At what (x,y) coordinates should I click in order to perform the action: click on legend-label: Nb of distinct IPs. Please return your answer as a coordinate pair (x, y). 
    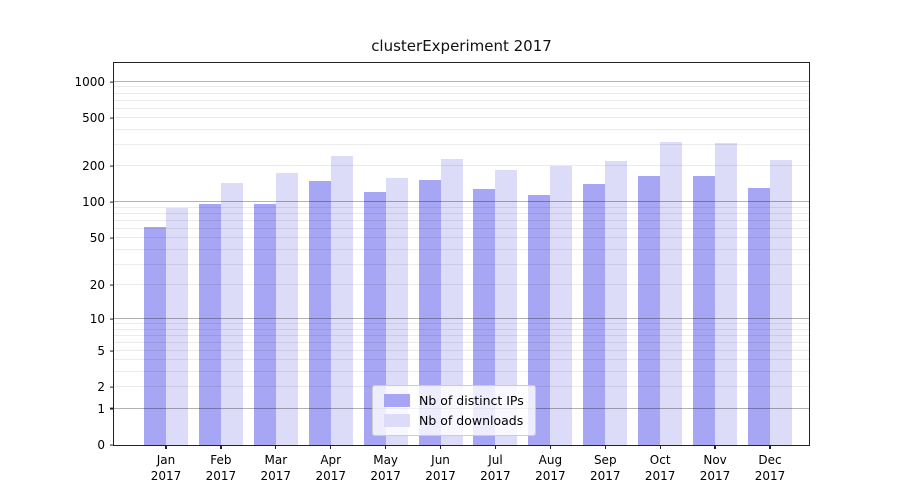
    Looking at the image, I should click on (471, 400).